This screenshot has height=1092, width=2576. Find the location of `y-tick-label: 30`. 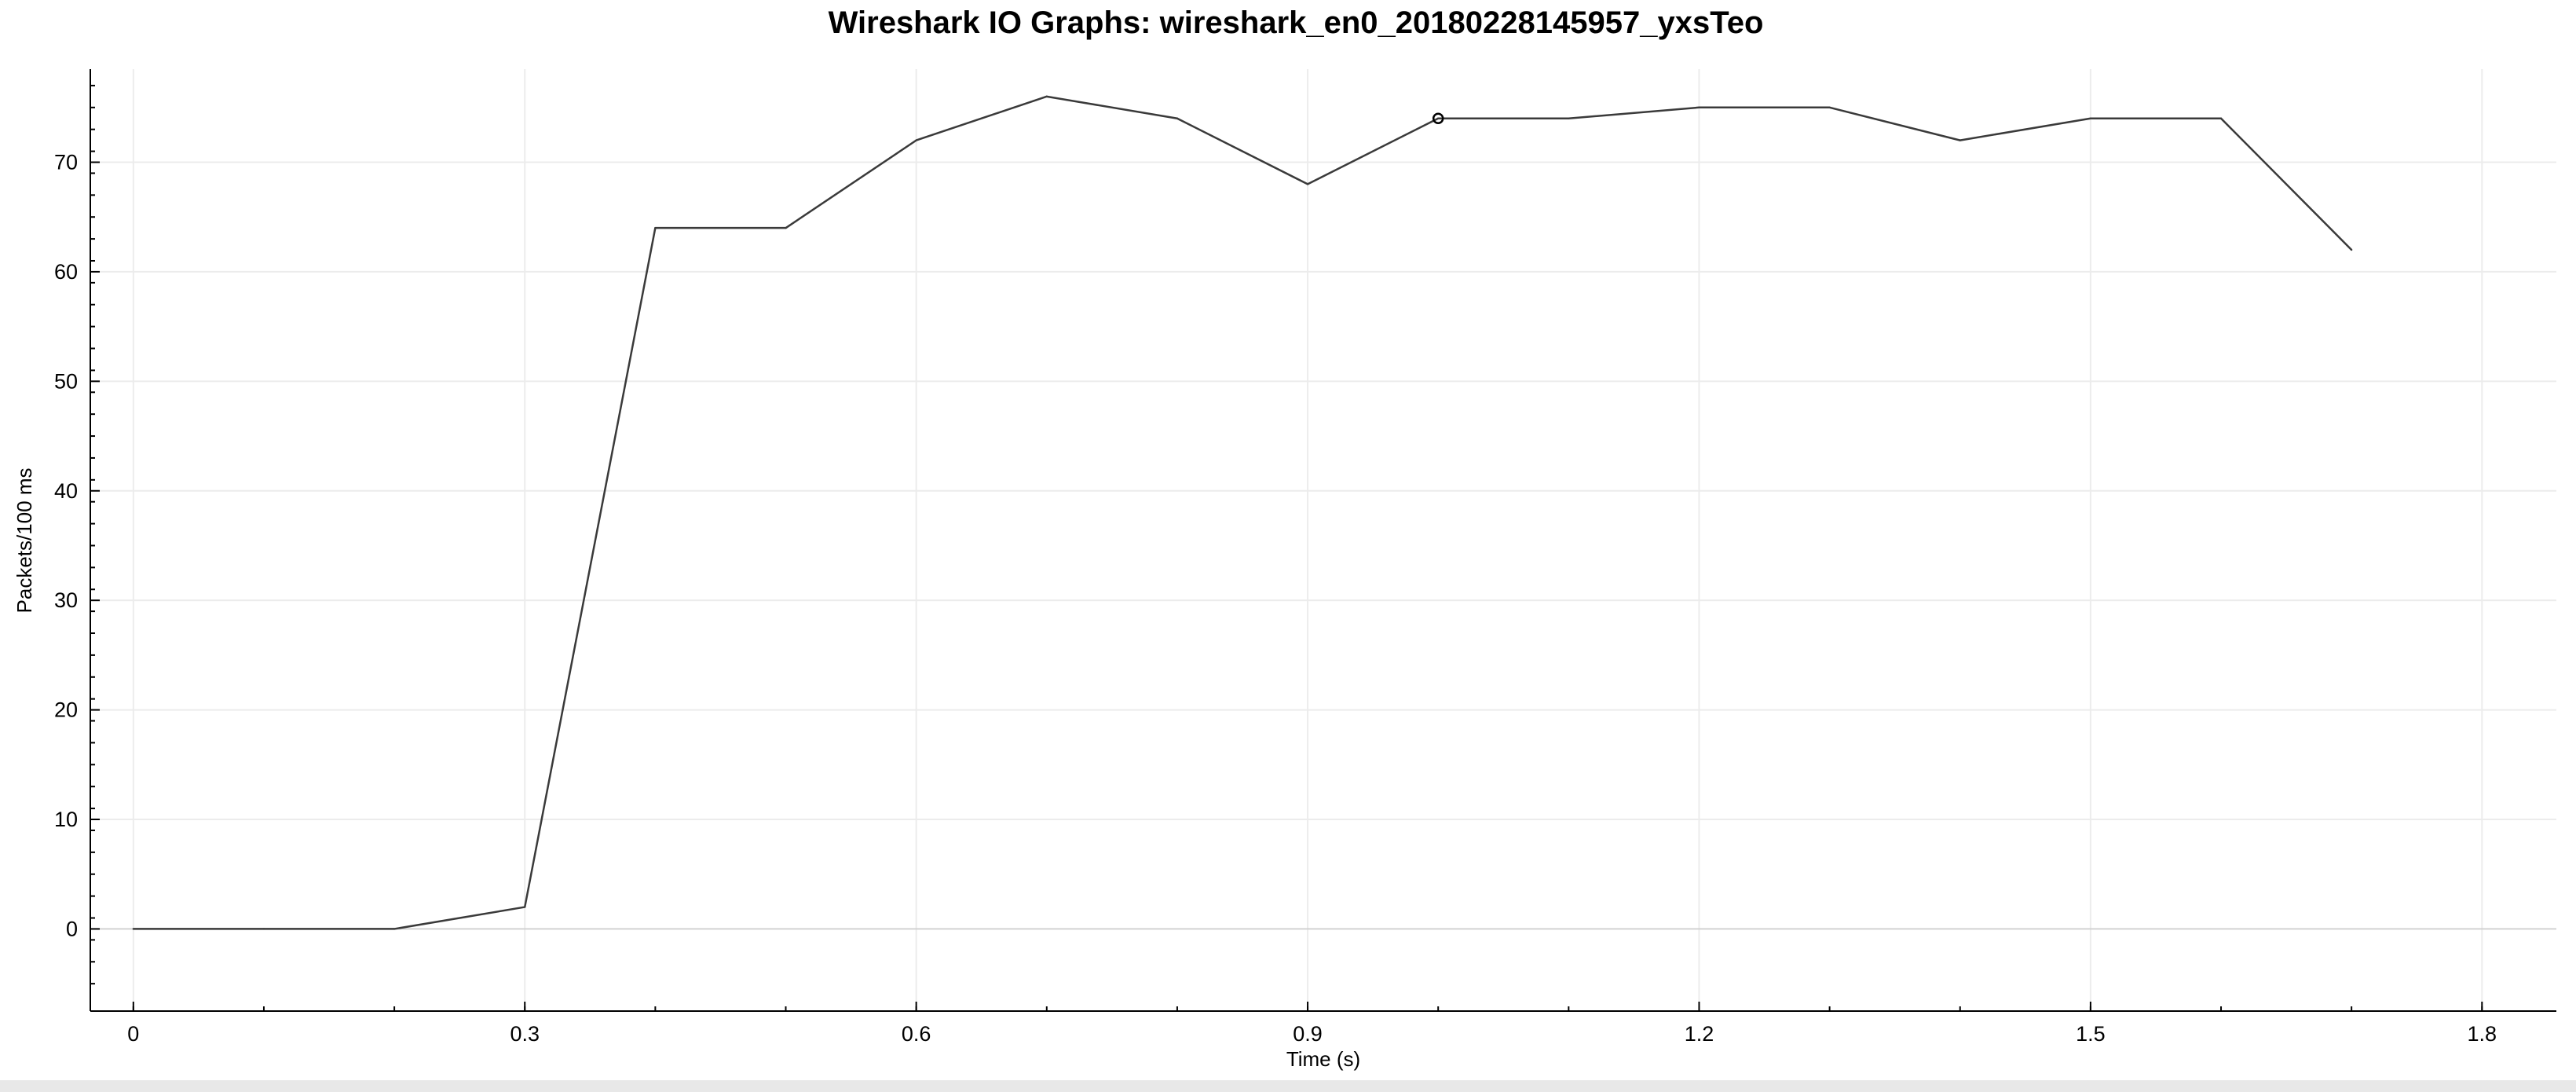

y-tick-label: 30 is located at coordinates (66, 600).